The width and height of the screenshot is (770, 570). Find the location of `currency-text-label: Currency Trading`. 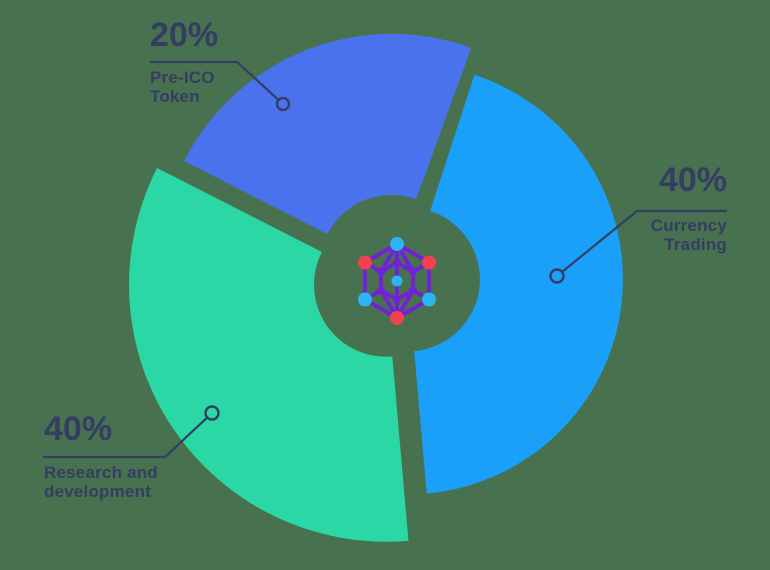

currency-text-label: Currency Trading is located at coordinates (689, 235).